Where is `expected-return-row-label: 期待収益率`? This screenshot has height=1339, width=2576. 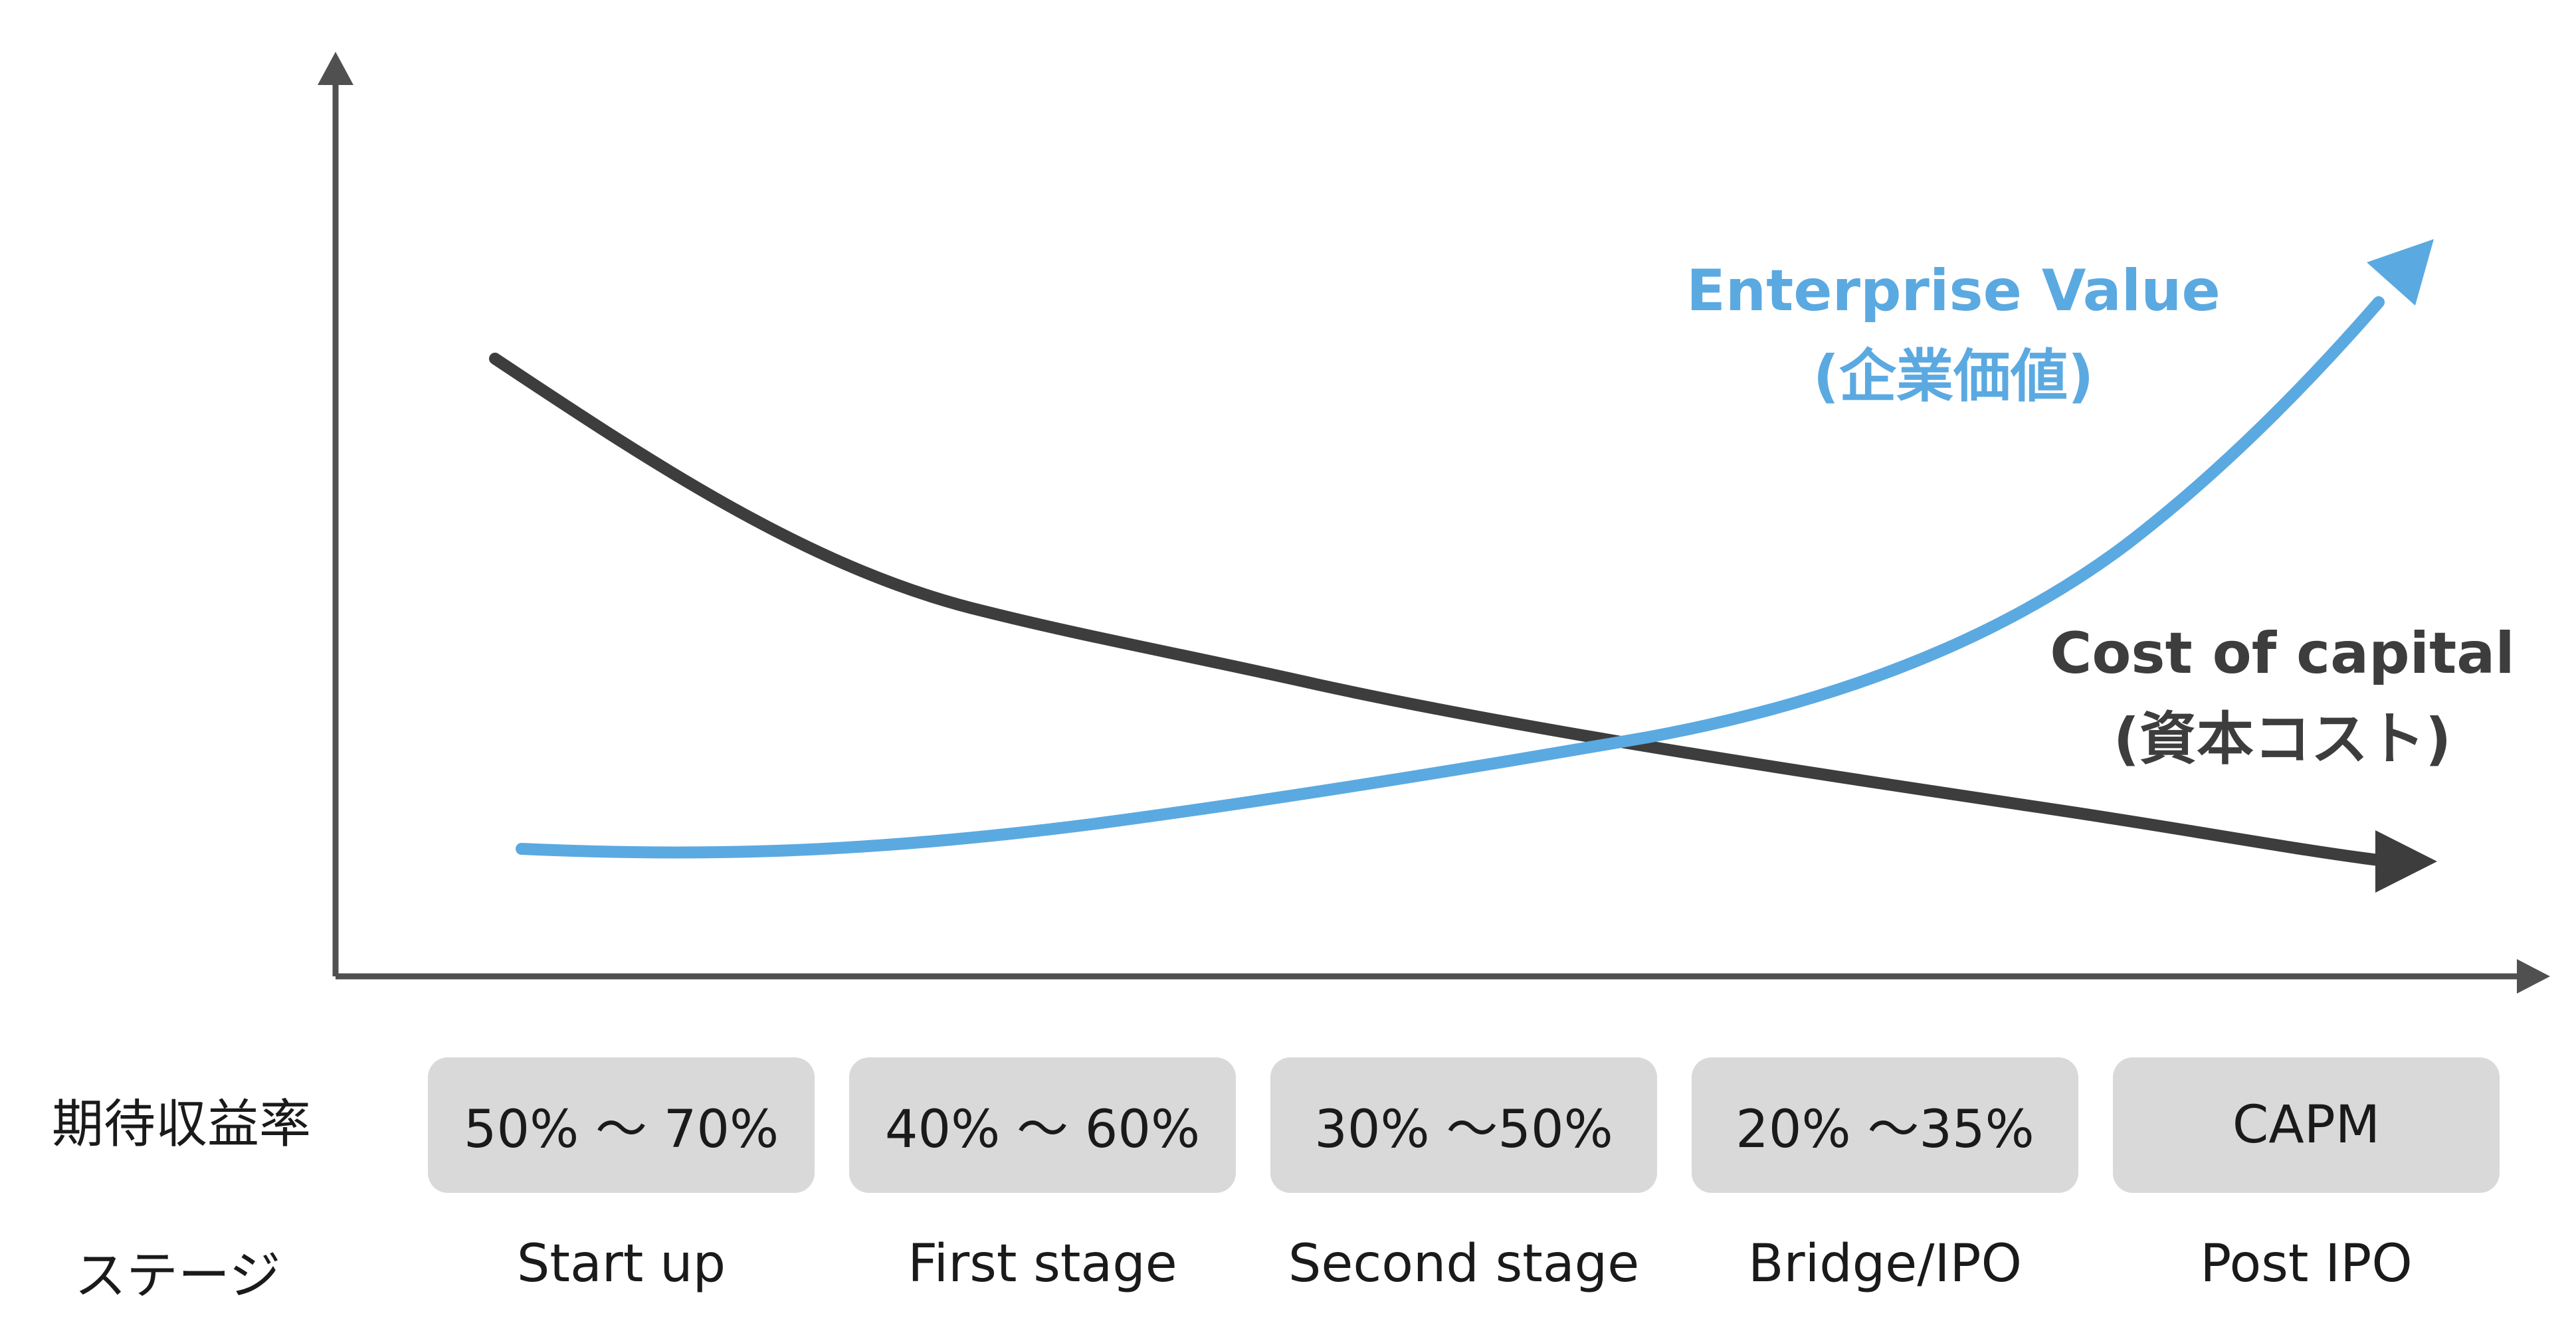
expected-return-row-label: 期待収益率 is located at coordinates (182, 1124).